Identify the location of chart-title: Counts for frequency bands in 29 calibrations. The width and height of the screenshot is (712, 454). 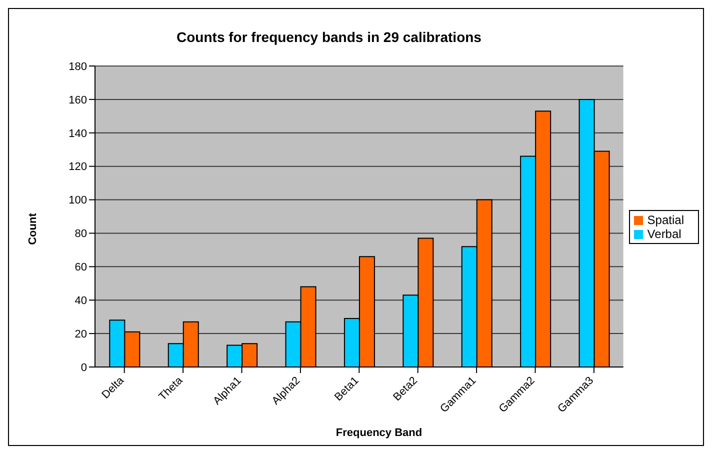
(329, 37).